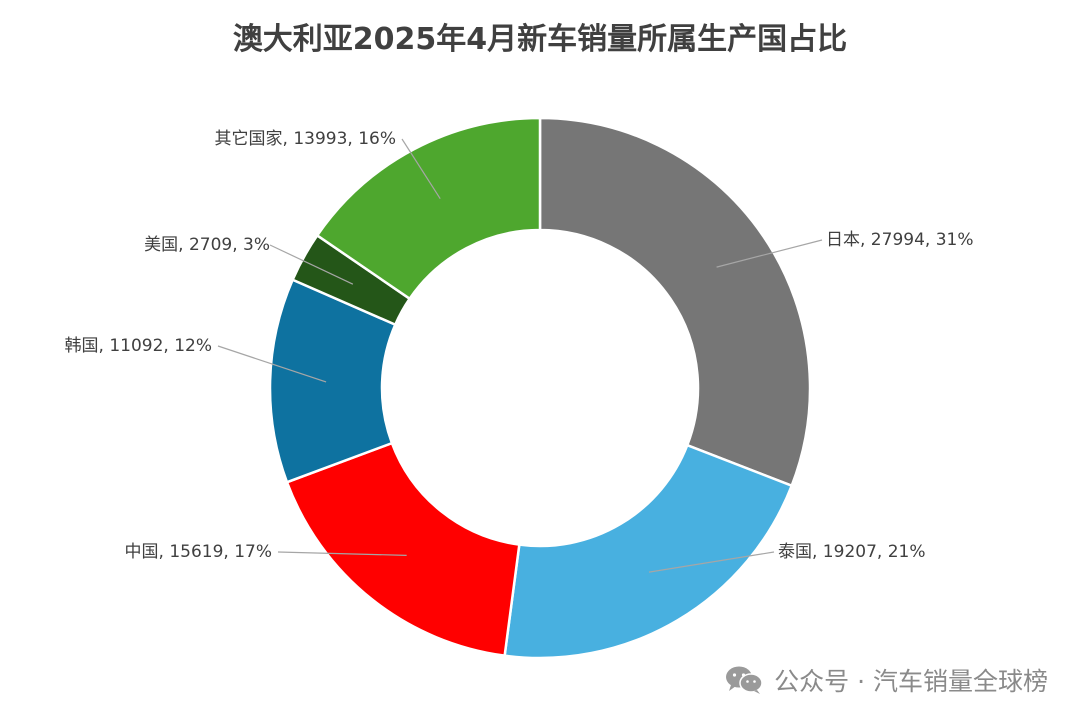 Image resolution: width=1080 pixels, height=720 pixels. Describe the element at coordinates (305, 139) in the screenshot. I see `data-label-5: 其它国家, 13993, 16%` at that location.